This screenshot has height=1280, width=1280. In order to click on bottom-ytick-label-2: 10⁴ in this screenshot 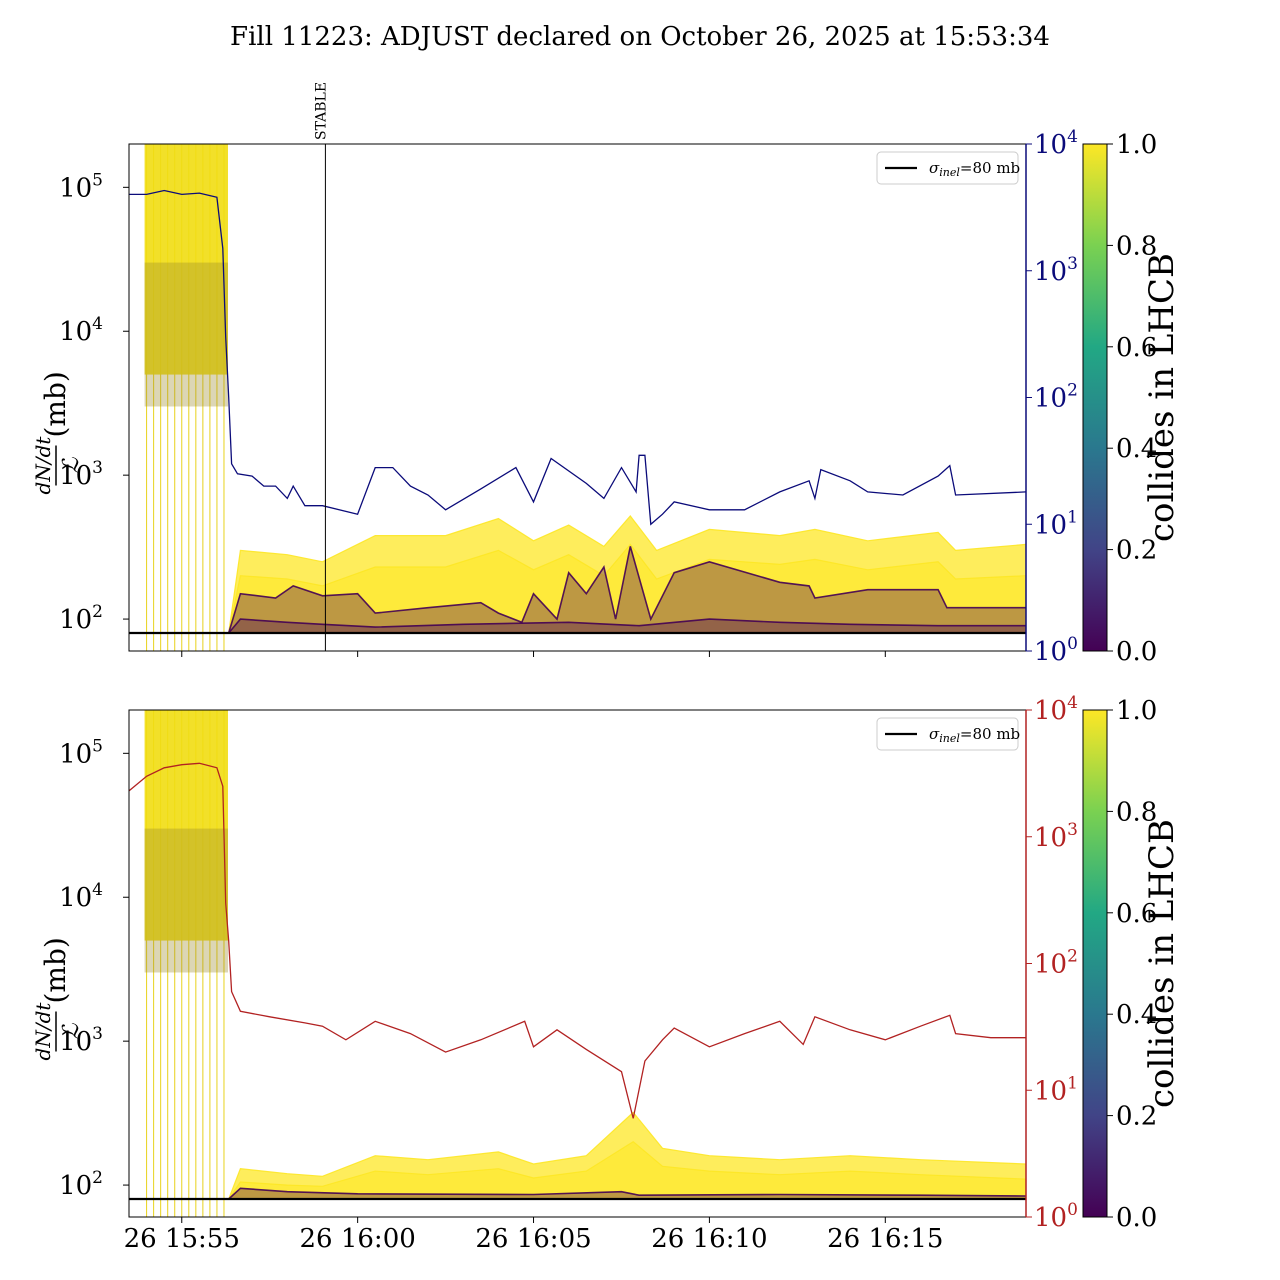, I will do `click(81, 896)`.